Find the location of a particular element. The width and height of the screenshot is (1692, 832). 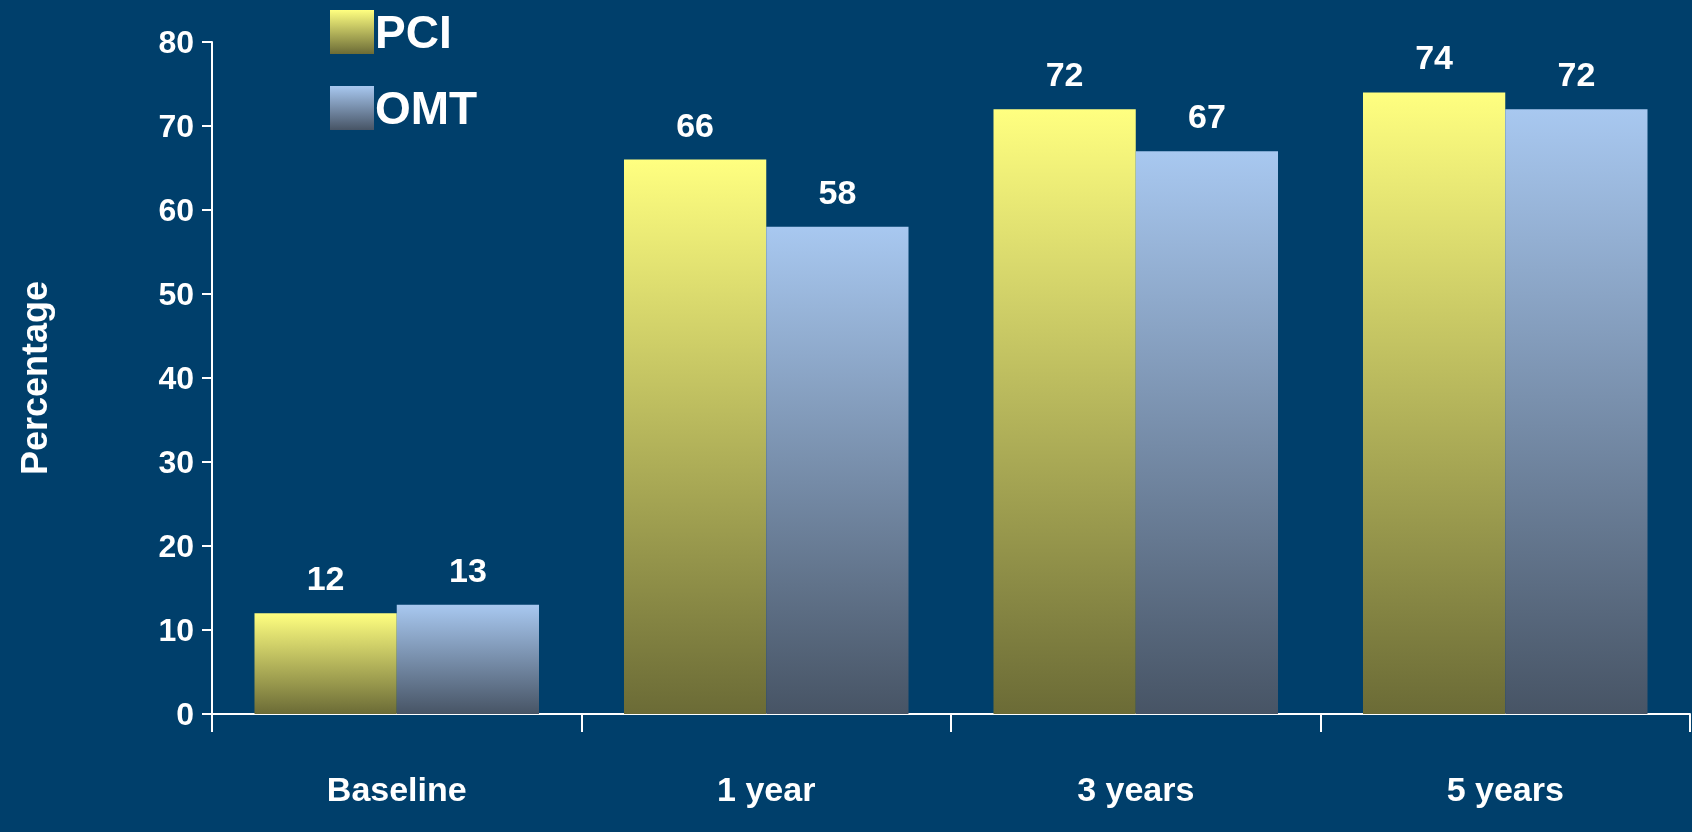

y-tick-label: 80 is located at coordinates (176, 42).